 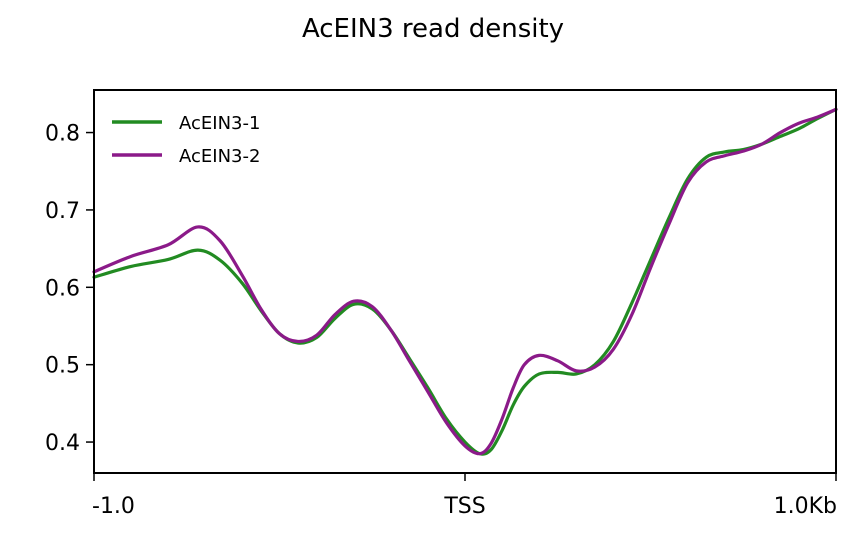 I want to click on x-axis: -1.0 TSS 1.0Kb, so click(x=464, y=496).